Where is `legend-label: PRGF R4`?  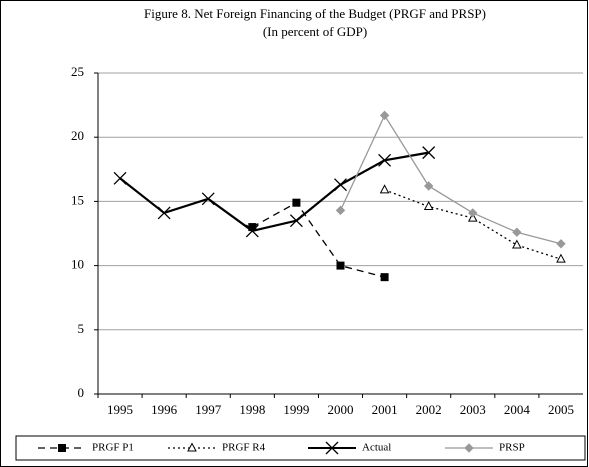
legend-label: PRGF R4 is located at coordinates (244, 448).